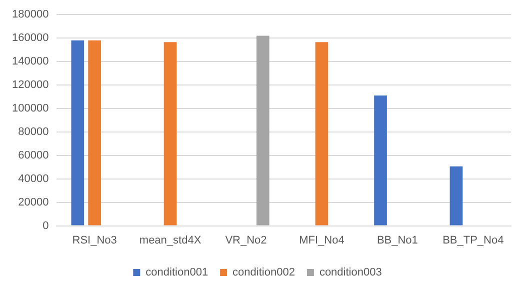 Image resolution: width=527 pixels, height=292 pixels. Describe the element at coordinates (33, 178) in the screenshot. I see `y-tick-label: 40000` at that location.